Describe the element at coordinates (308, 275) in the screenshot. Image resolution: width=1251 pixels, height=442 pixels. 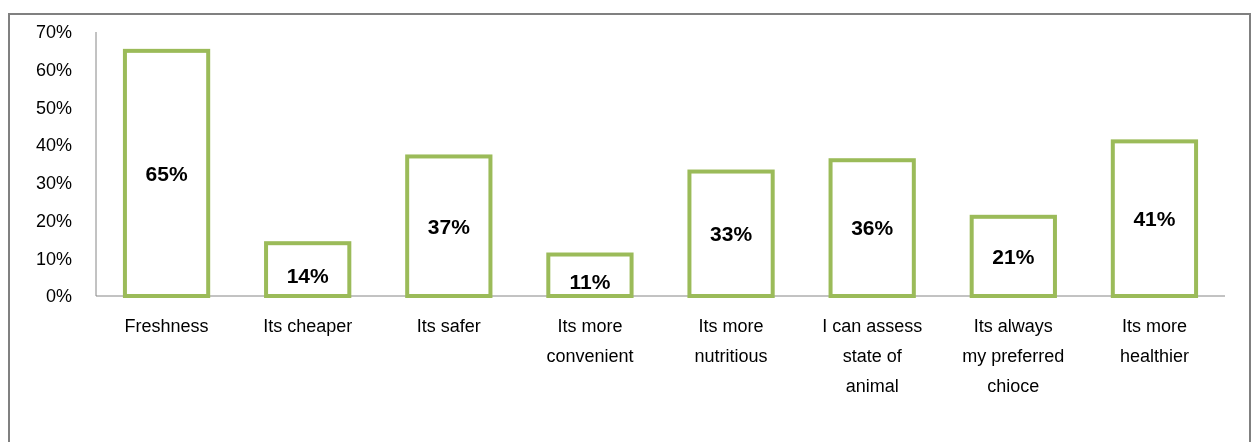
I see `data-label: 14%` at that location.